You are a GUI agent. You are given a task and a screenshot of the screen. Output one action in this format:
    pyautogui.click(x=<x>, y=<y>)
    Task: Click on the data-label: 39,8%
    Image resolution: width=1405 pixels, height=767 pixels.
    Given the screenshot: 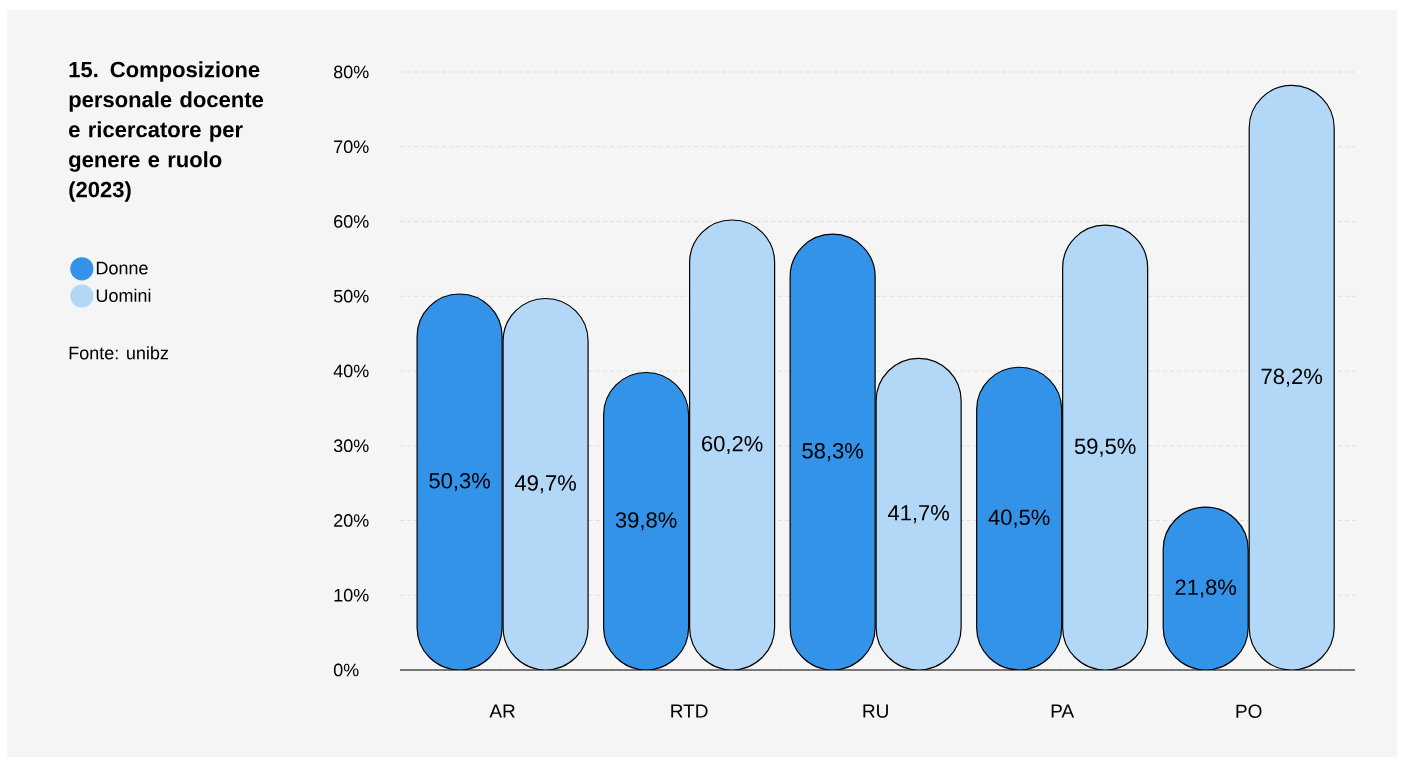 What is the action you would take?
    pyautogui.click(x=646, y=521)
    